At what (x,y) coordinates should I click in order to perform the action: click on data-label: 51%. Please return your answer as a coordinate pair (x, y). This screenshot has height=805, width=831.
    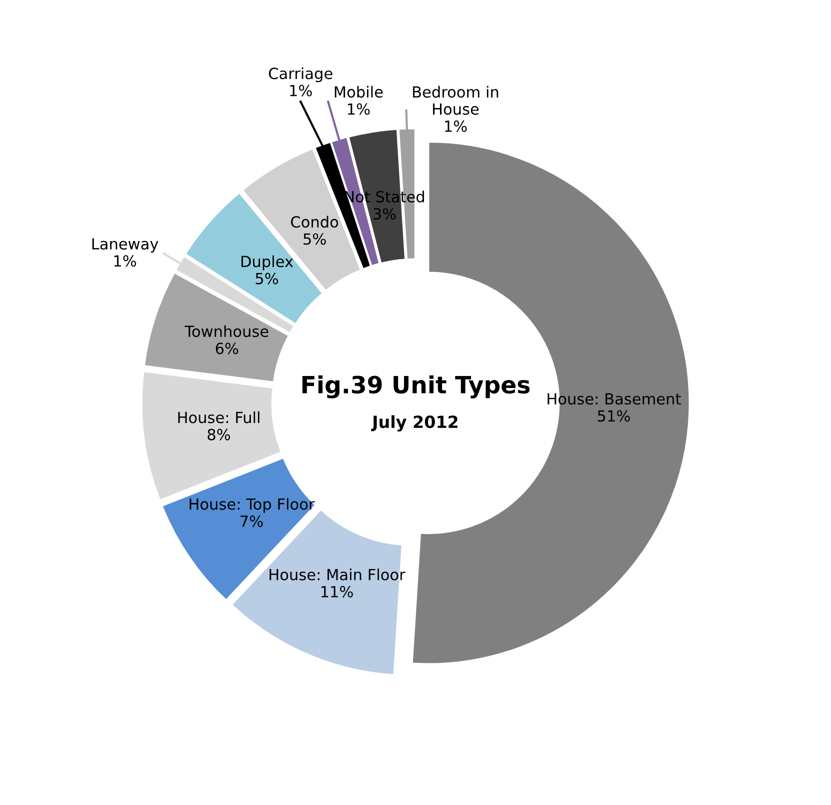
    Looking at the image, I should click on (614, 416).